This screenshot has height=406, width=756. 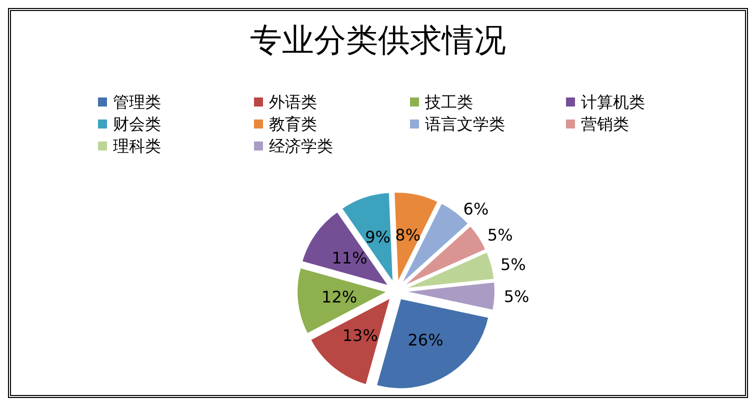 I want to click on chart-title: 专业分类供求情况, so click(x=378, y=40).